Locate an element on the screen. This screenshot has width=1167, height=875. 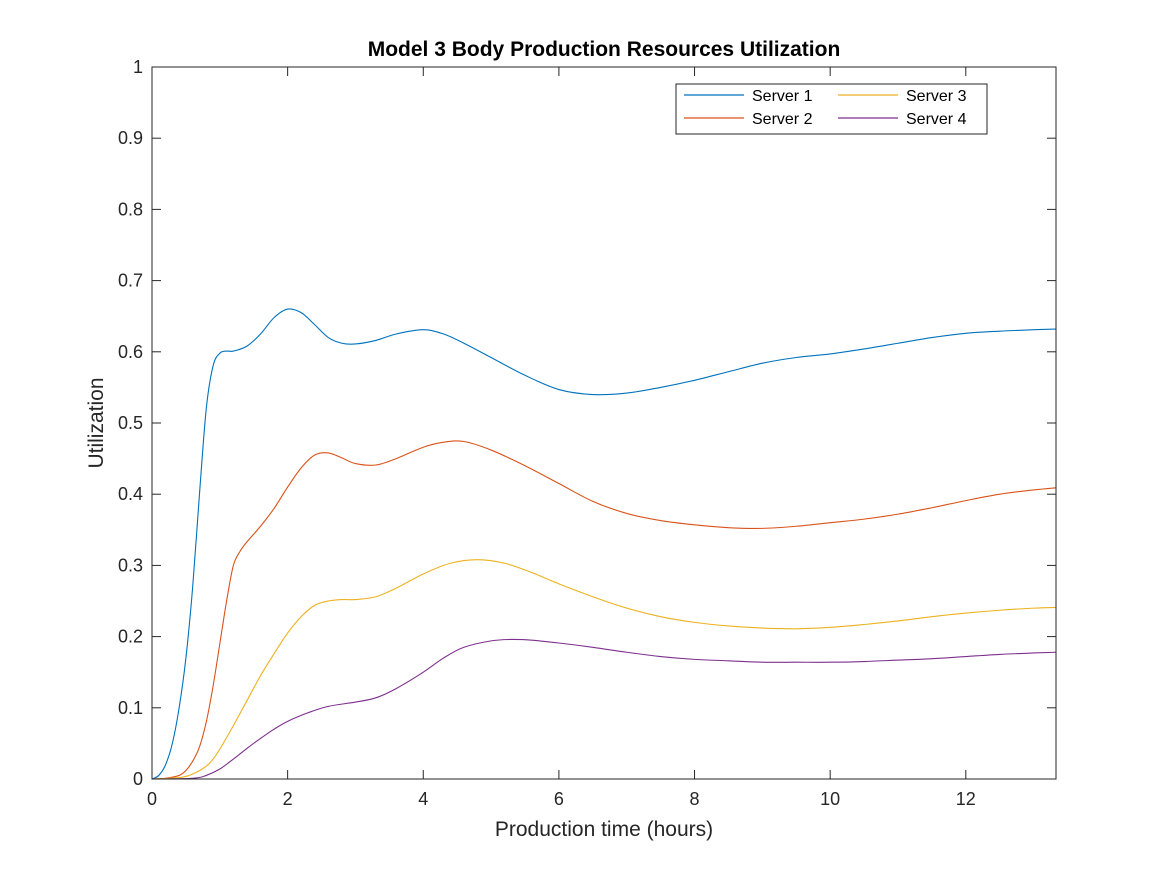
y-tick-label: 0.7 is located at coordinates (130, 281).